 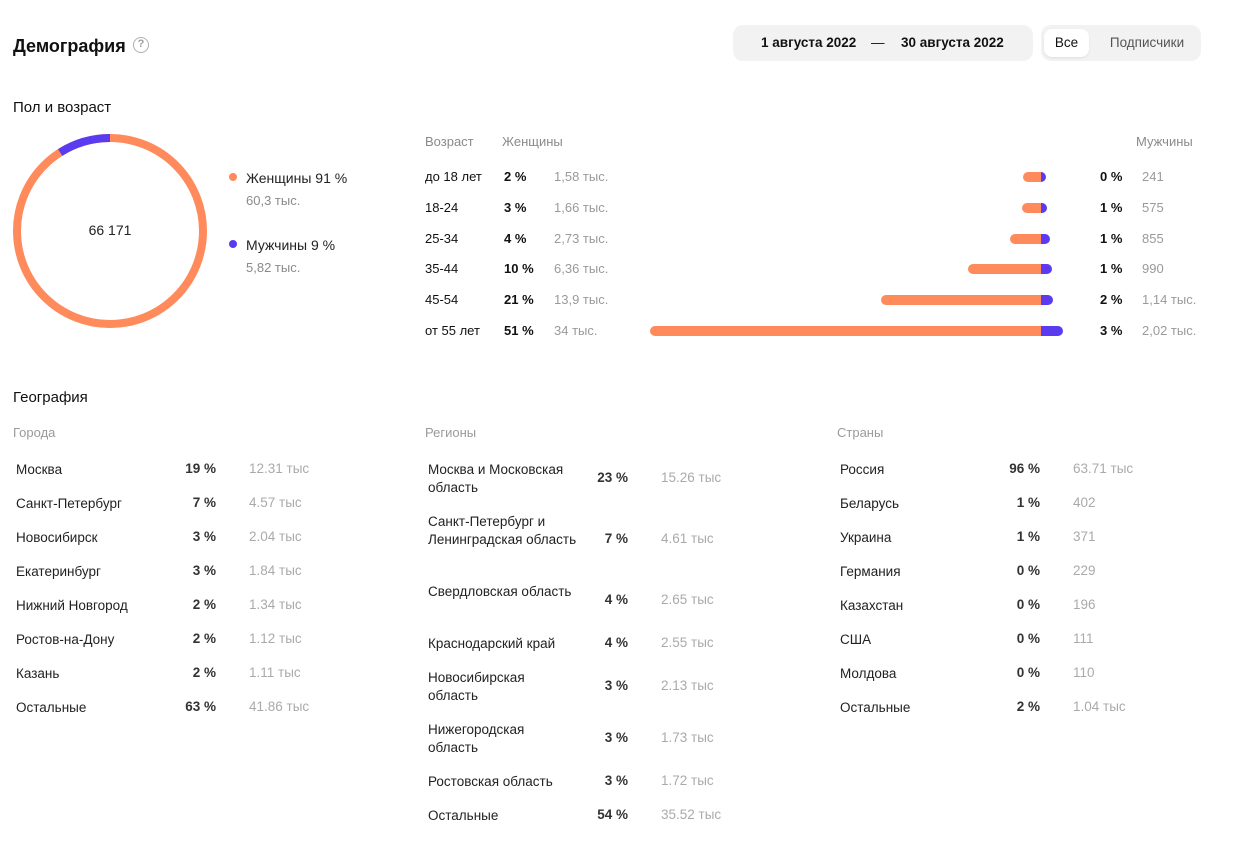 What do you see at coordinates (233, 177) in the screenshot?
I see `women-legend-dot` at bounding box center [233, 177].